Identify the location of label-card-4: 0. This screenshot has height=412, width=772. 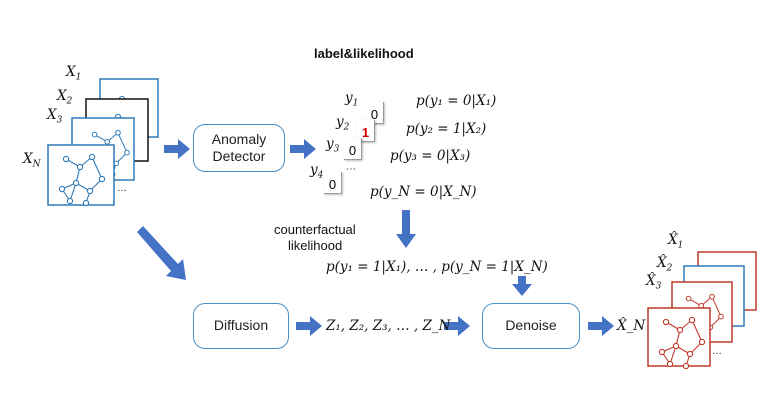
(333, 183).